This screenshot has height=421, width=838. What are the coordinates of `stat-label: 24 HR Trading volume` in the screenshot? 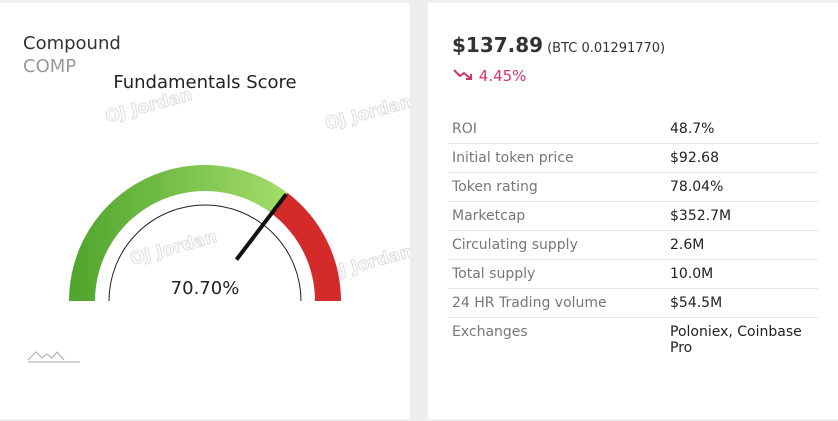 It's located at (557, 303).